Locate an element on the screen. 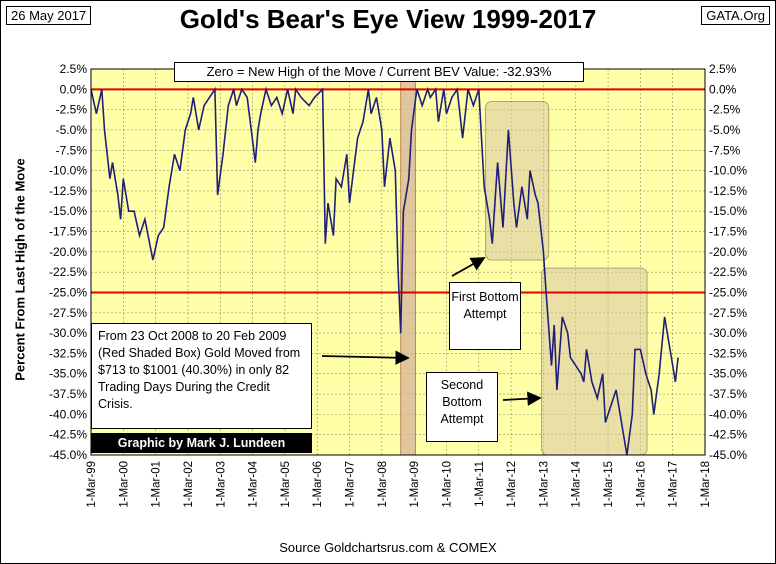 This screenshot has height=564, width=776. y-tick-label-right: -5.0% is located at coordinates (725, 130).